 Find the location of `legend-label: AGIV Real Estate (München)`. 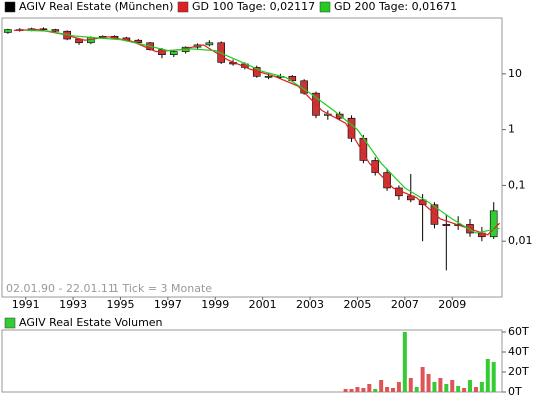

legend-label: AGIV Real Estate (München) is located at coordinates (96, 6).